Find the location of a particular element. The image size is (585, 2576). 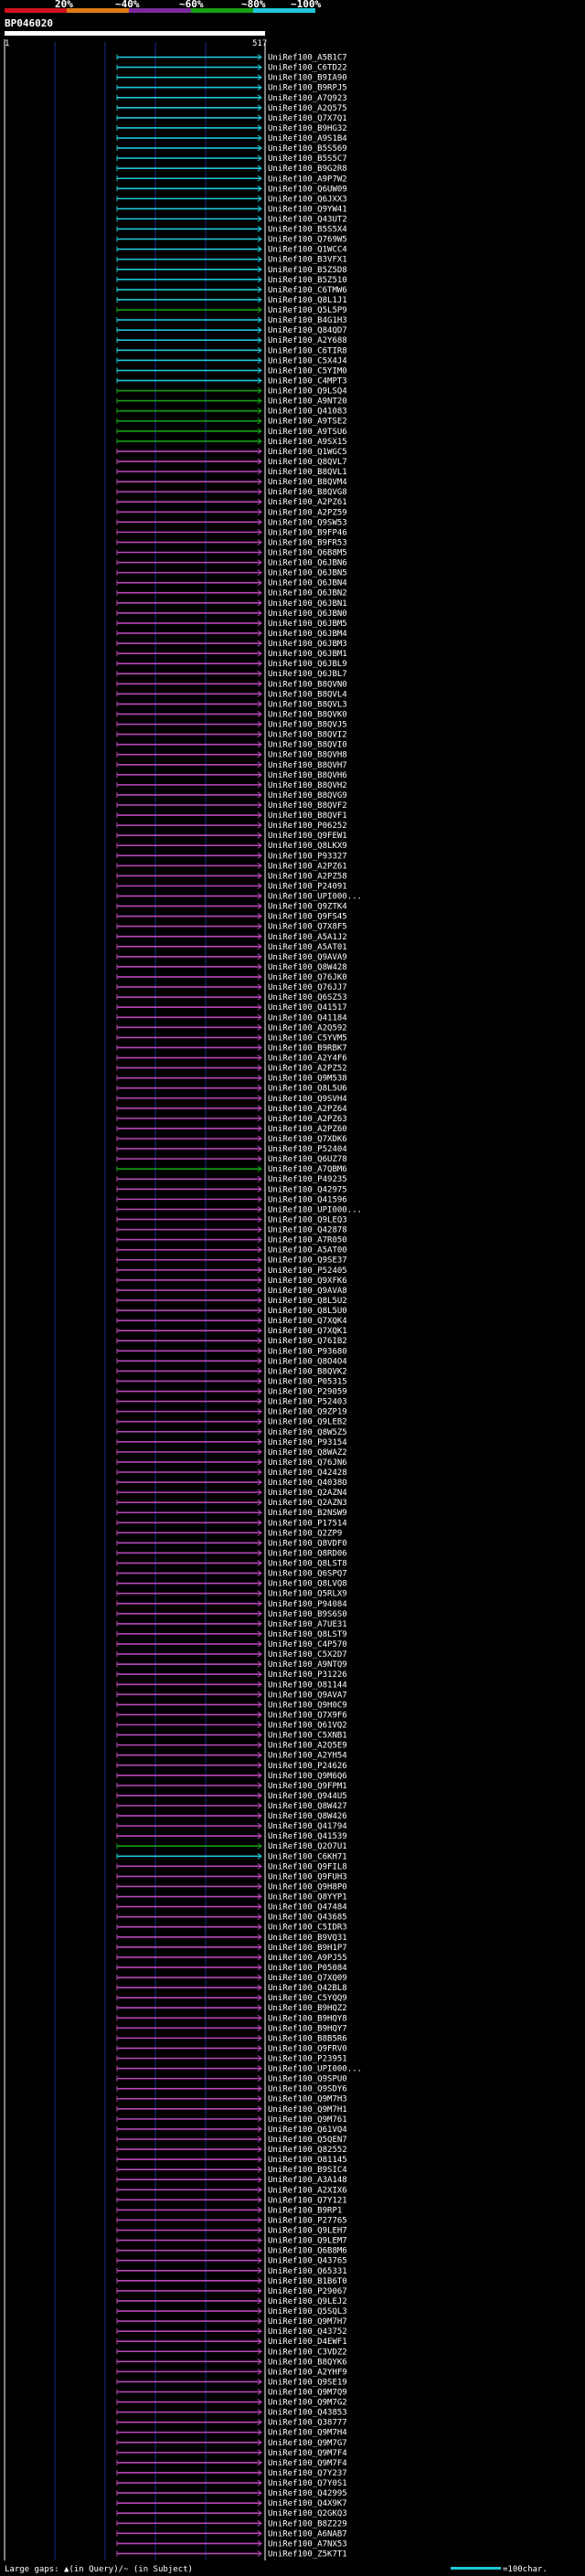

track-label: UniRef100_A5AT01 is located at coordinates (308, 947).